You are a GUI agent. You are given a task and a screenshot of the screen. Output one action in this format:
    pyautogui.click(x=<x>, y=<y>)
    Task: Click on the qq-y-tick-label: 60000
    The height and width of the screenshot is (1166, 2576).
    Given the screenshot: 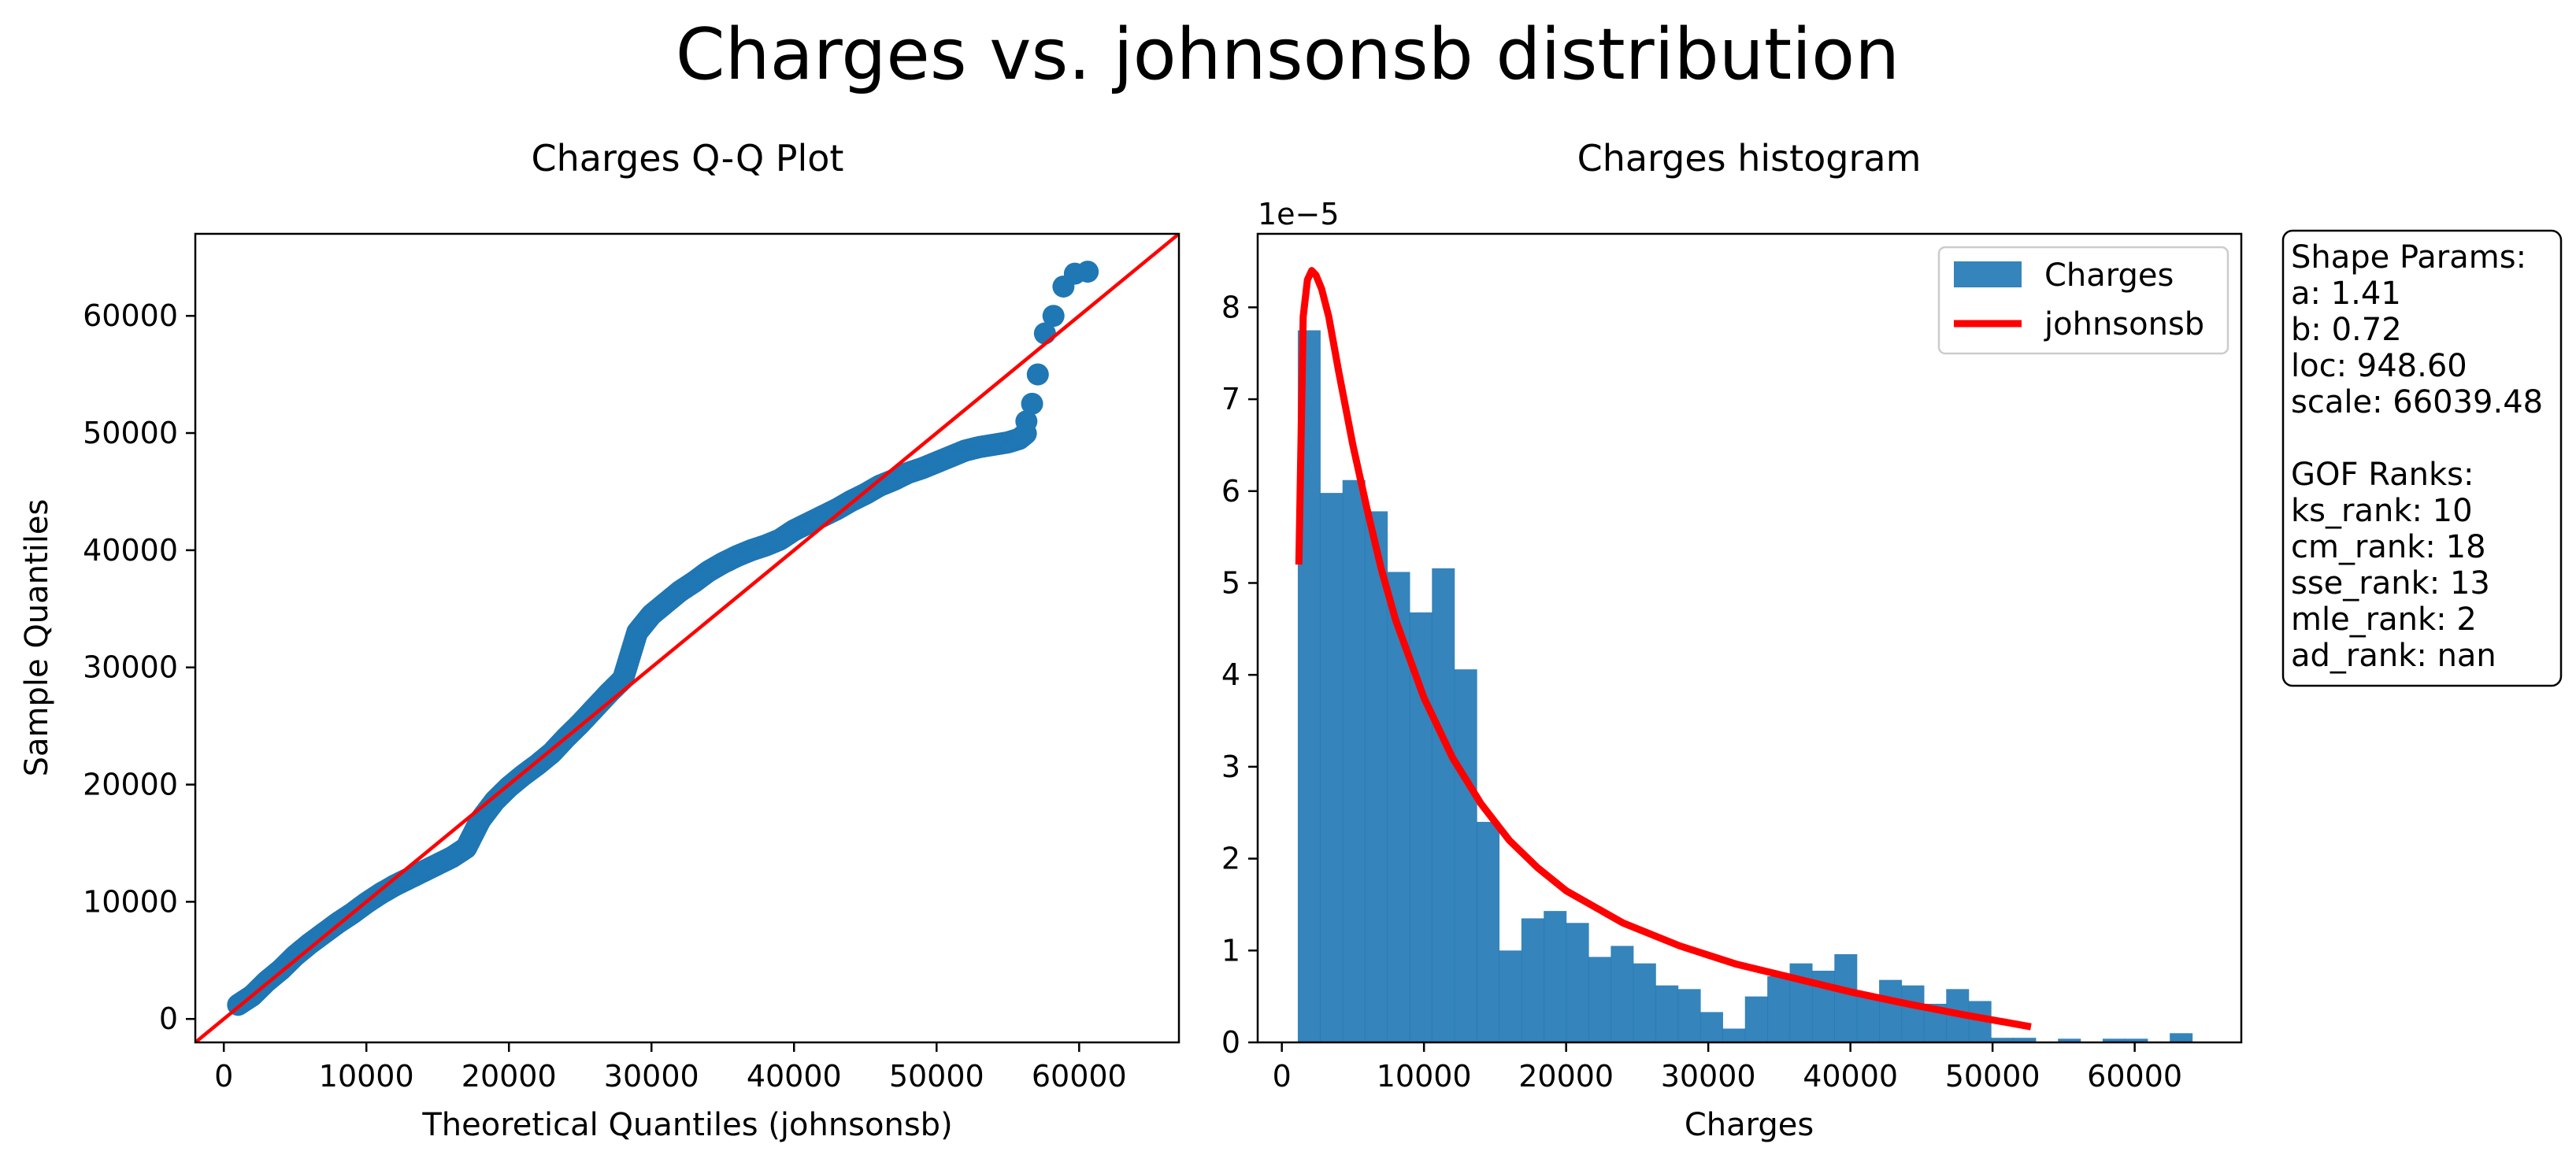 What is the action you would take?
    pyautogui.click(x=130, y=315)
    